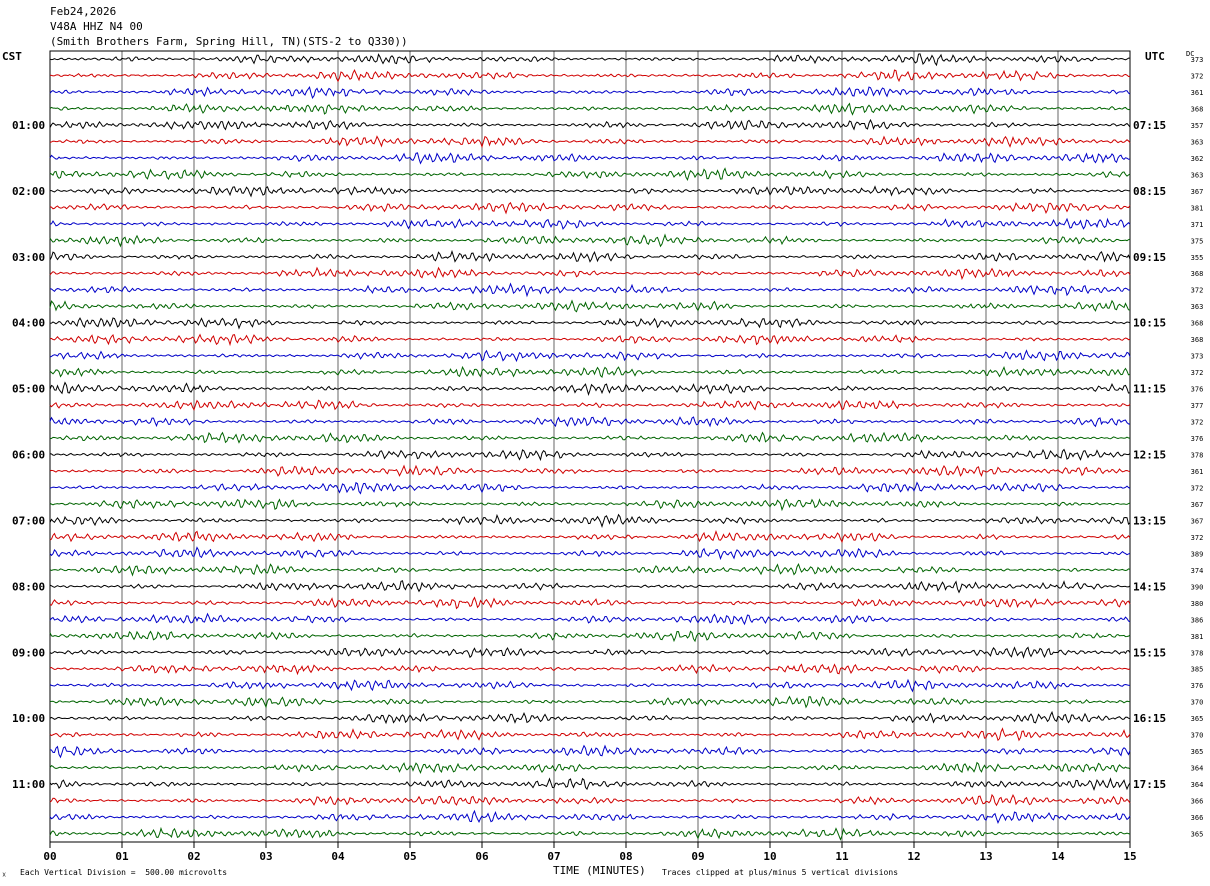  Describe the element at coordinates (1197, 587) in the screenshot. I see `dc-value: 390` at that location.